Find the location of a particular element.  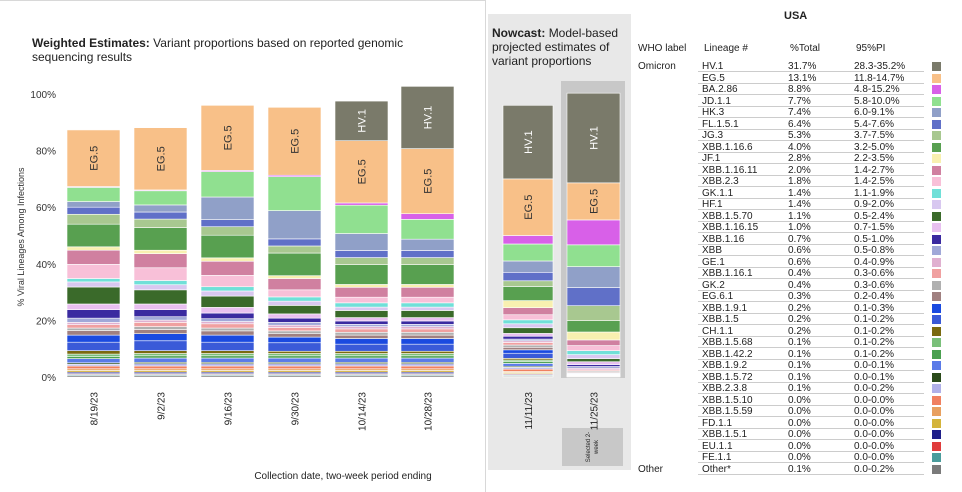

cell-lineage: XBB.1.16.6 is located at coordinates (727, 147).